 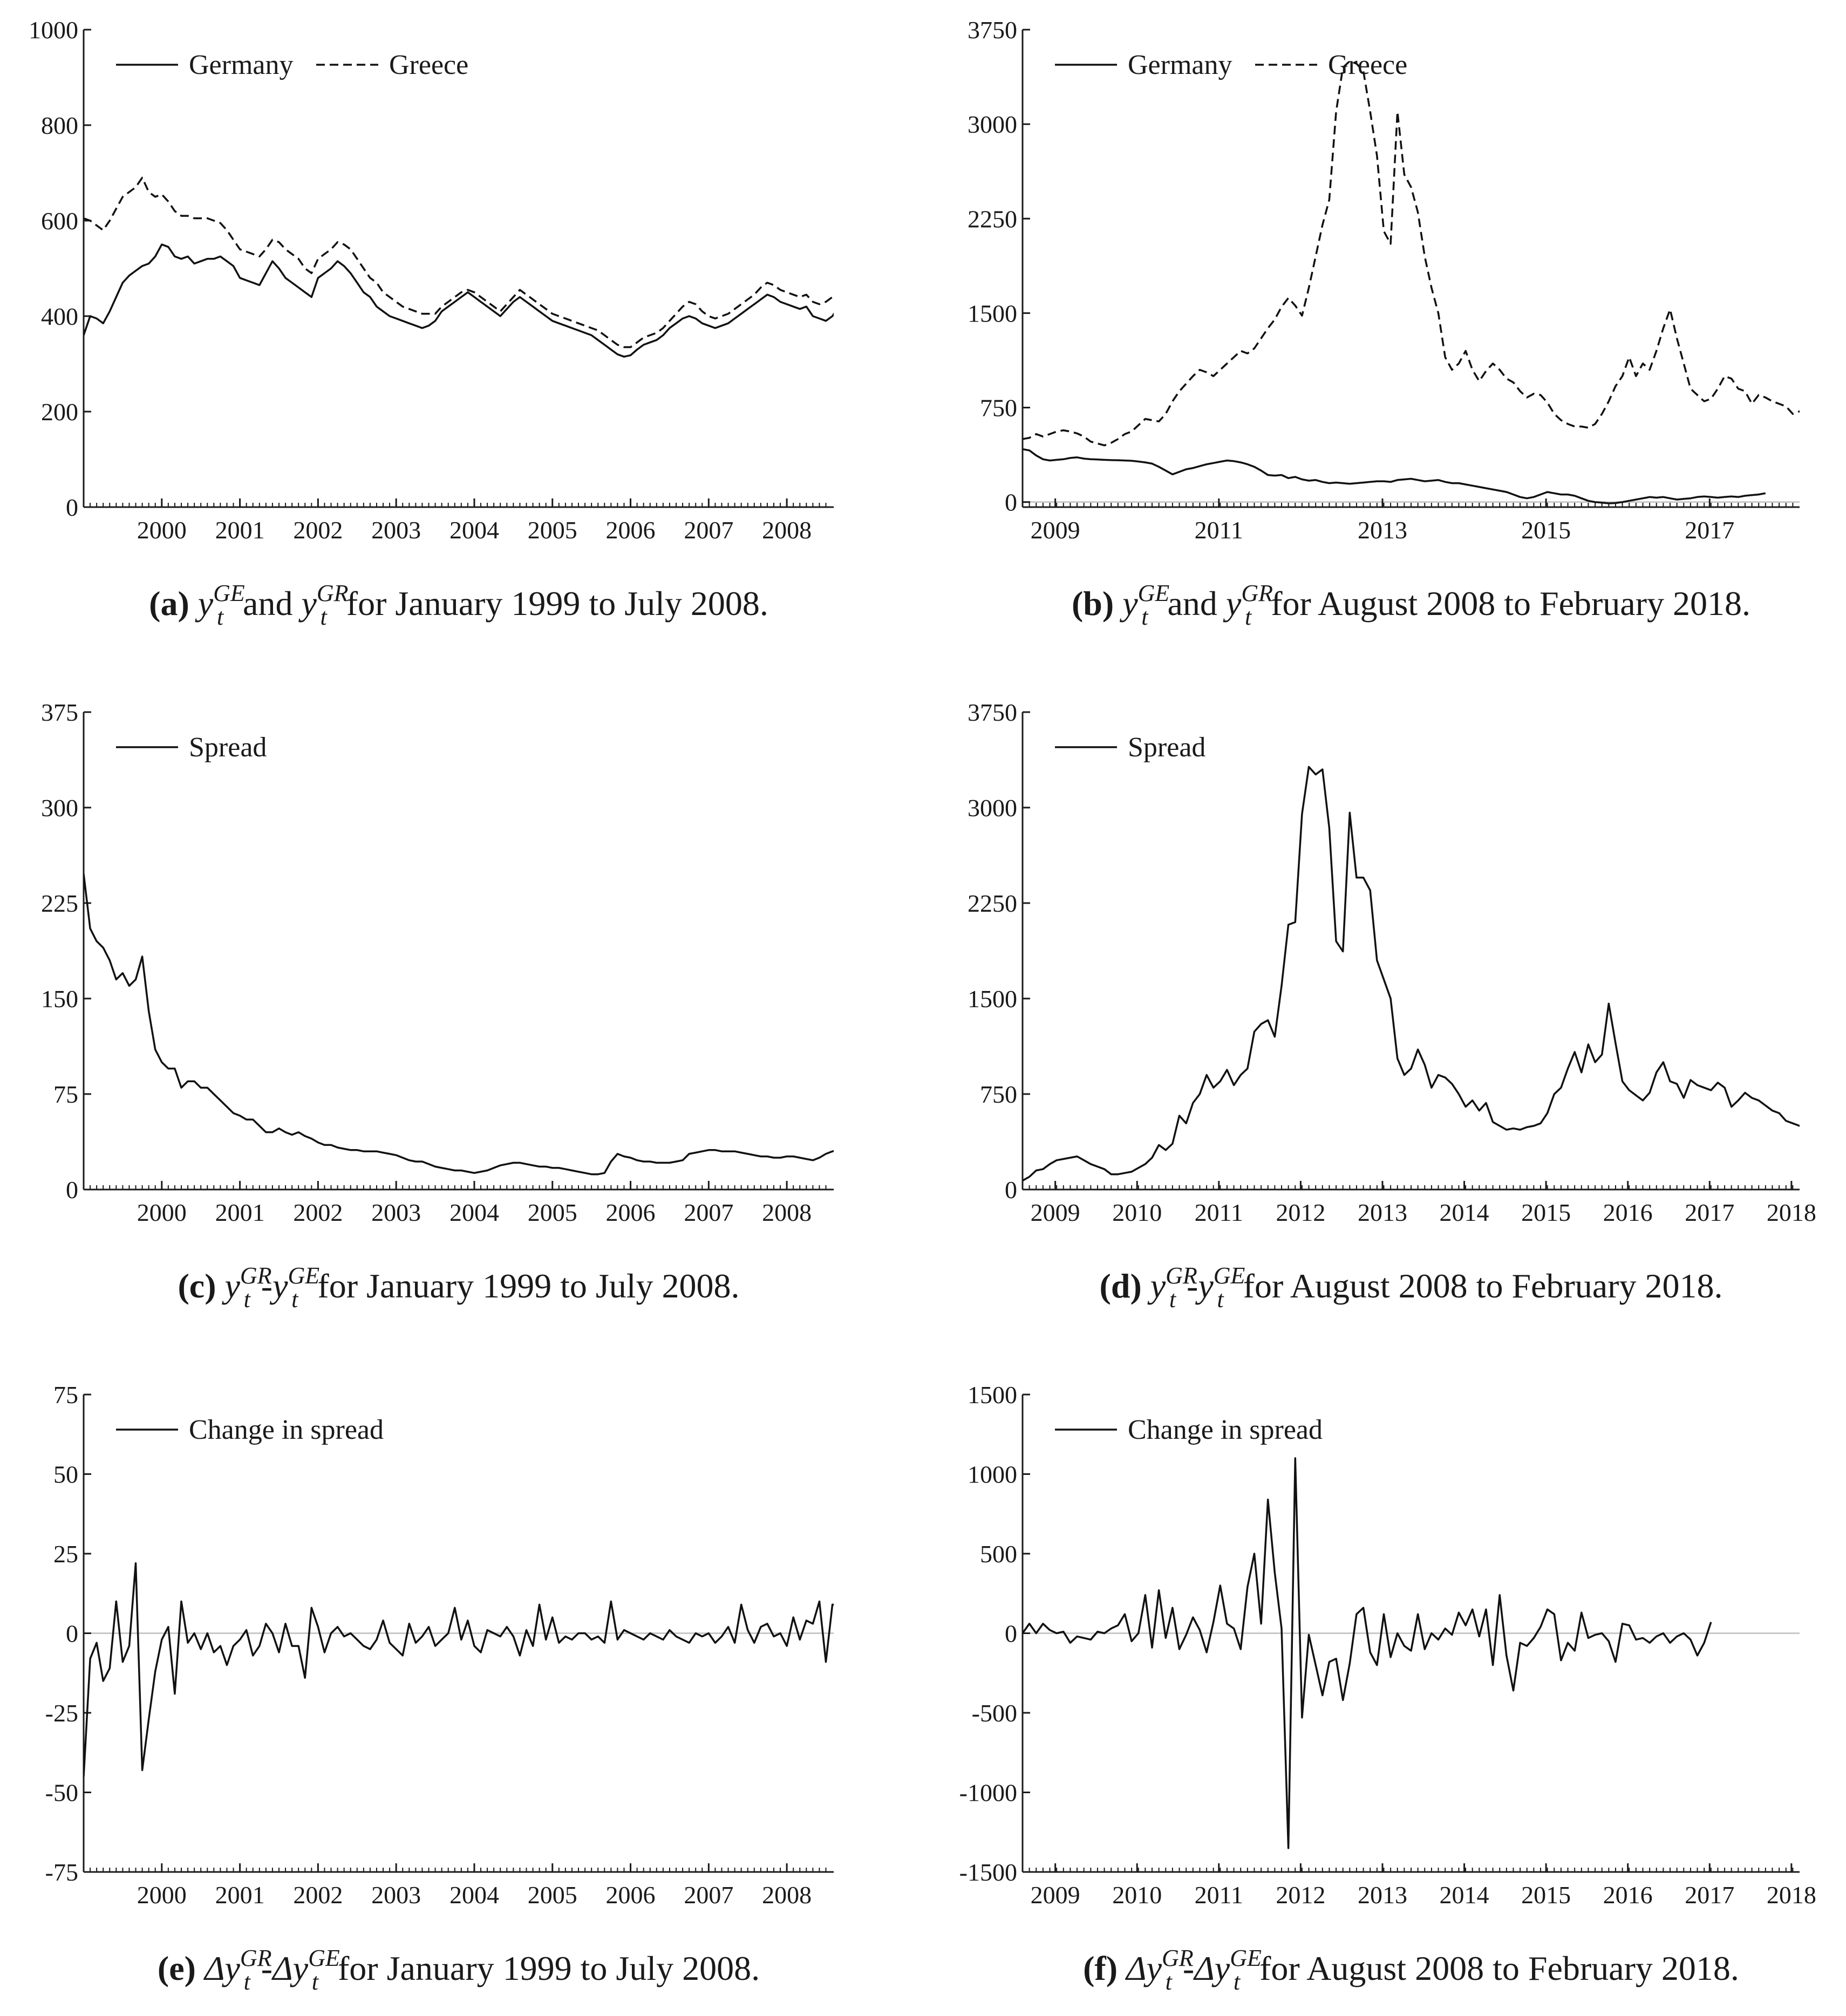 I want to click on caption-letter: (e), so click(x=177, y=1968).